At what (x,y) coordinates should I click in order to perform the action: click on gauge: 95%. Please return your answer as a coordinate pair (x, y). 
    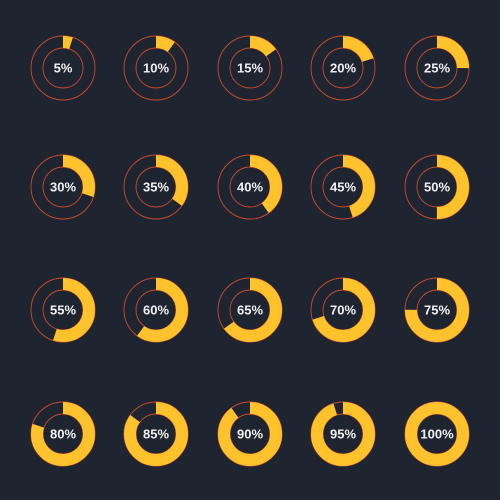
    Looking at the image, I should click on (343, 434).